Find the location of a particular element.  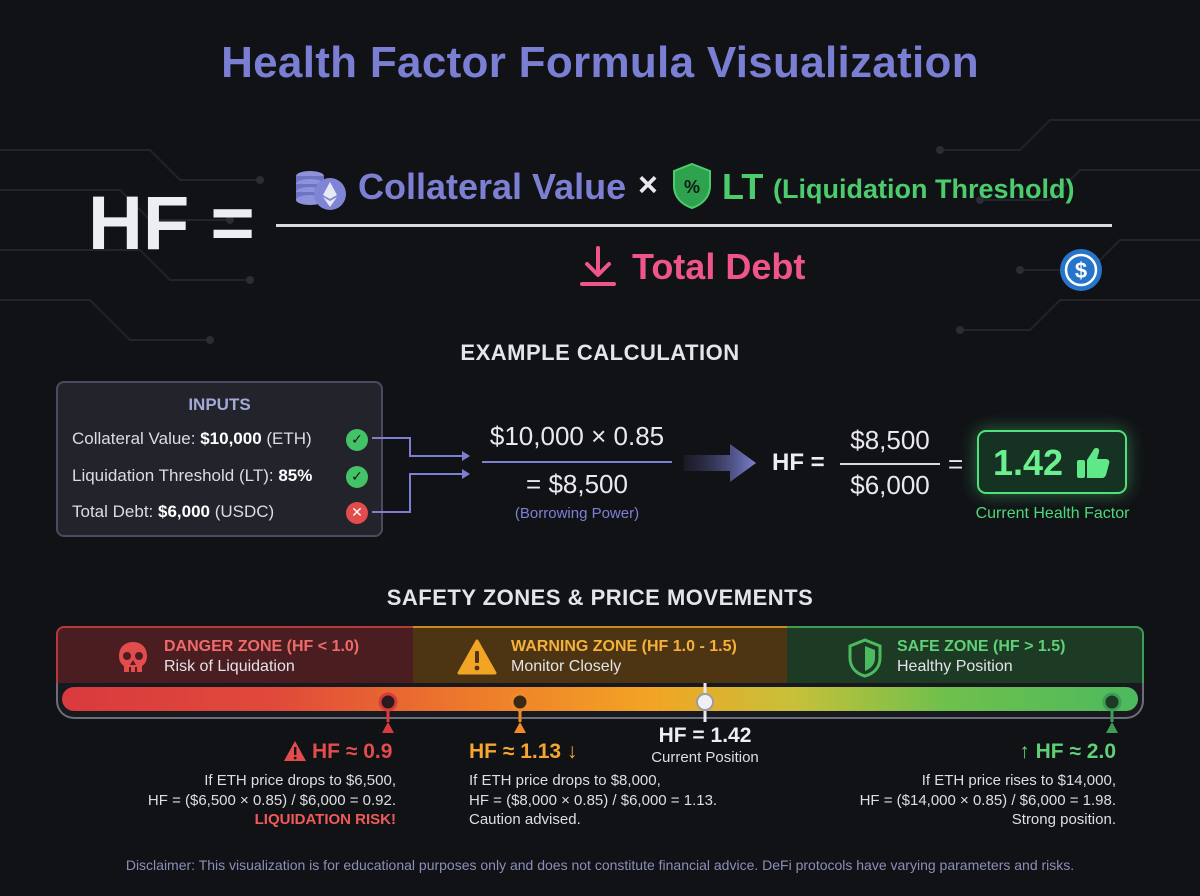

hf-label: HF = is located at coordinates (798, 462).